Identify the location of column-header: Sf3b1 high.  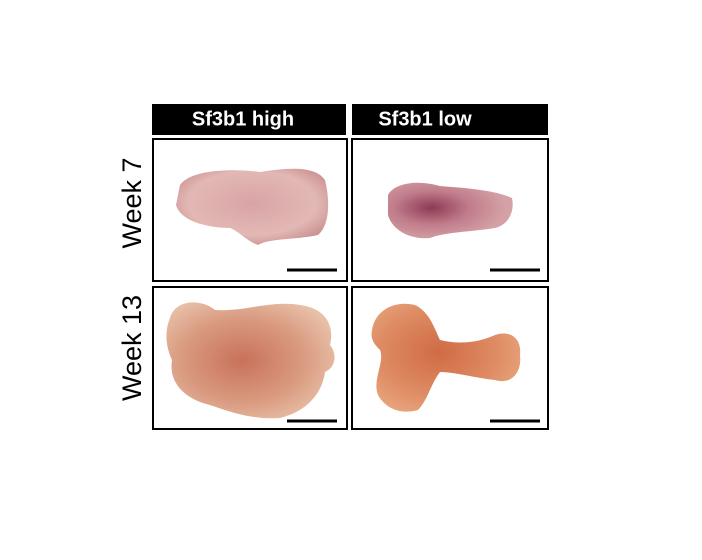
(243, 119).